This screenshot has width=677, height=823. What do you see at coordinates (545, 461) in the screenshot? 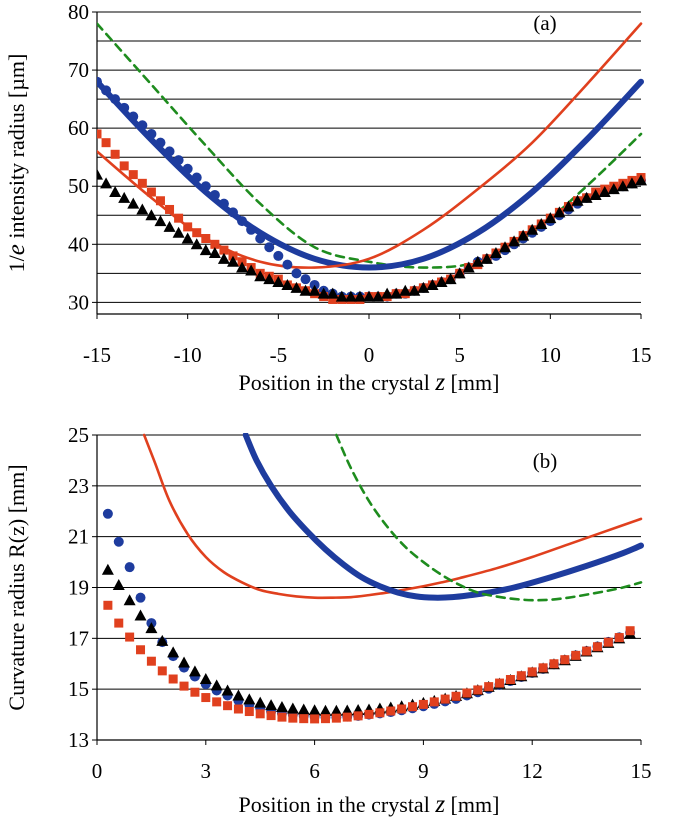
I see `panel-label: (b)` at bounding box center [545, 461].